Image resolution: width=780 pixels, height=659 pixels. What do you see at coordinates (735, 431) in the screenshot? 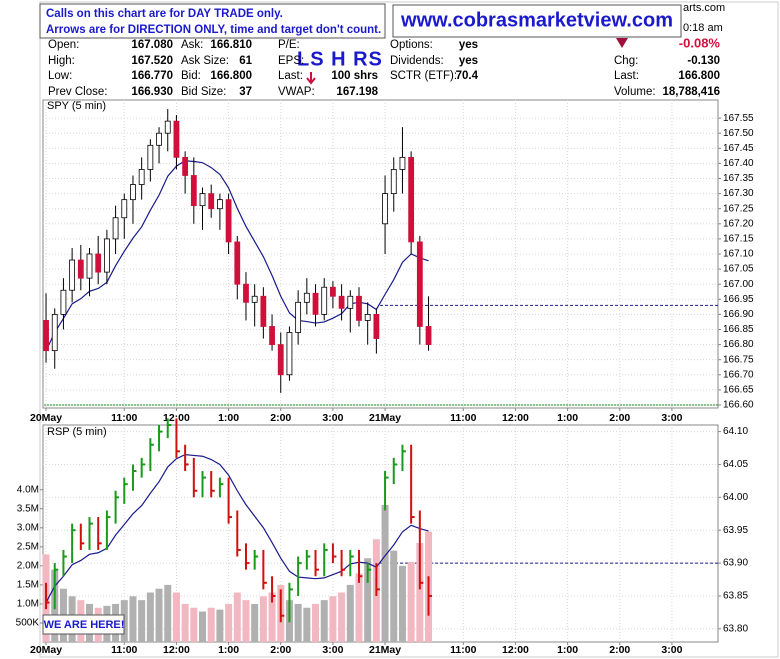
I see `y-tick-label: 64.10` at bounding box center [735, 431].